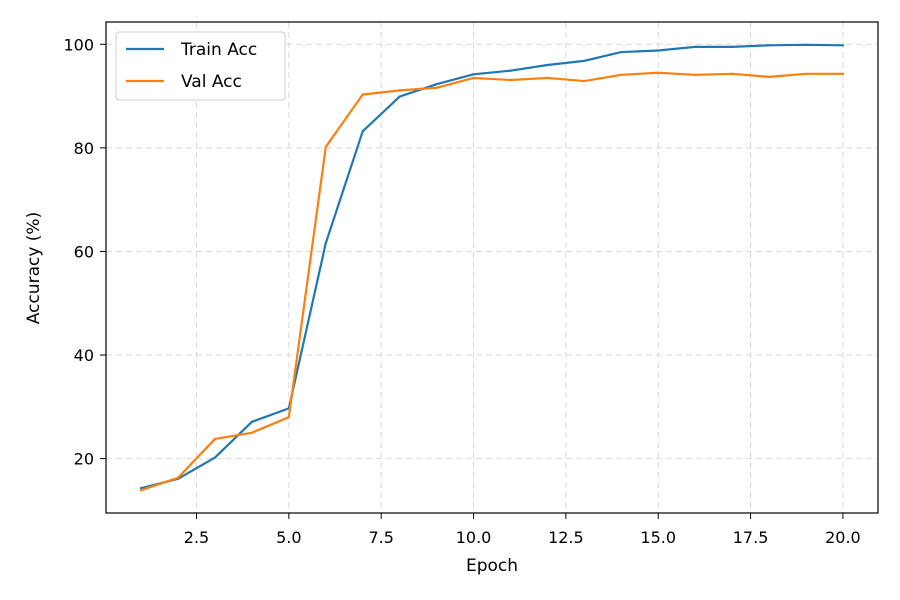 The width and height of the screenshot is (900, 600). I want to click on y-axis-ticks: 20 40 60 80 100, so click(84, 252).